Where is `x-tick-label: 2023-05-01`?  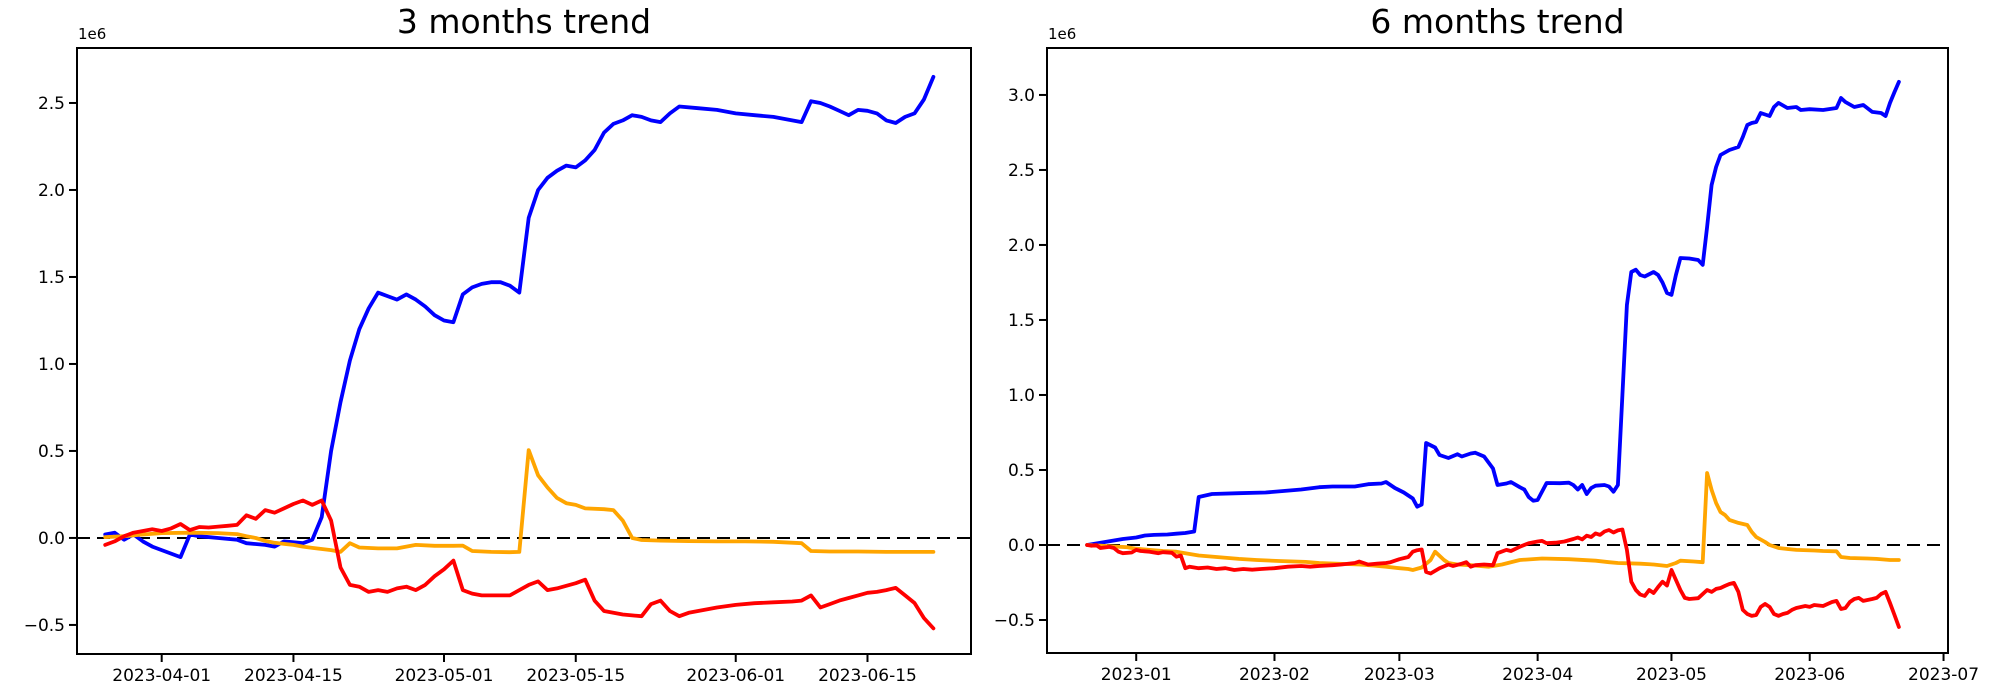 x-tick-label: 2023-05-01 is located at coordinates (444, 676).